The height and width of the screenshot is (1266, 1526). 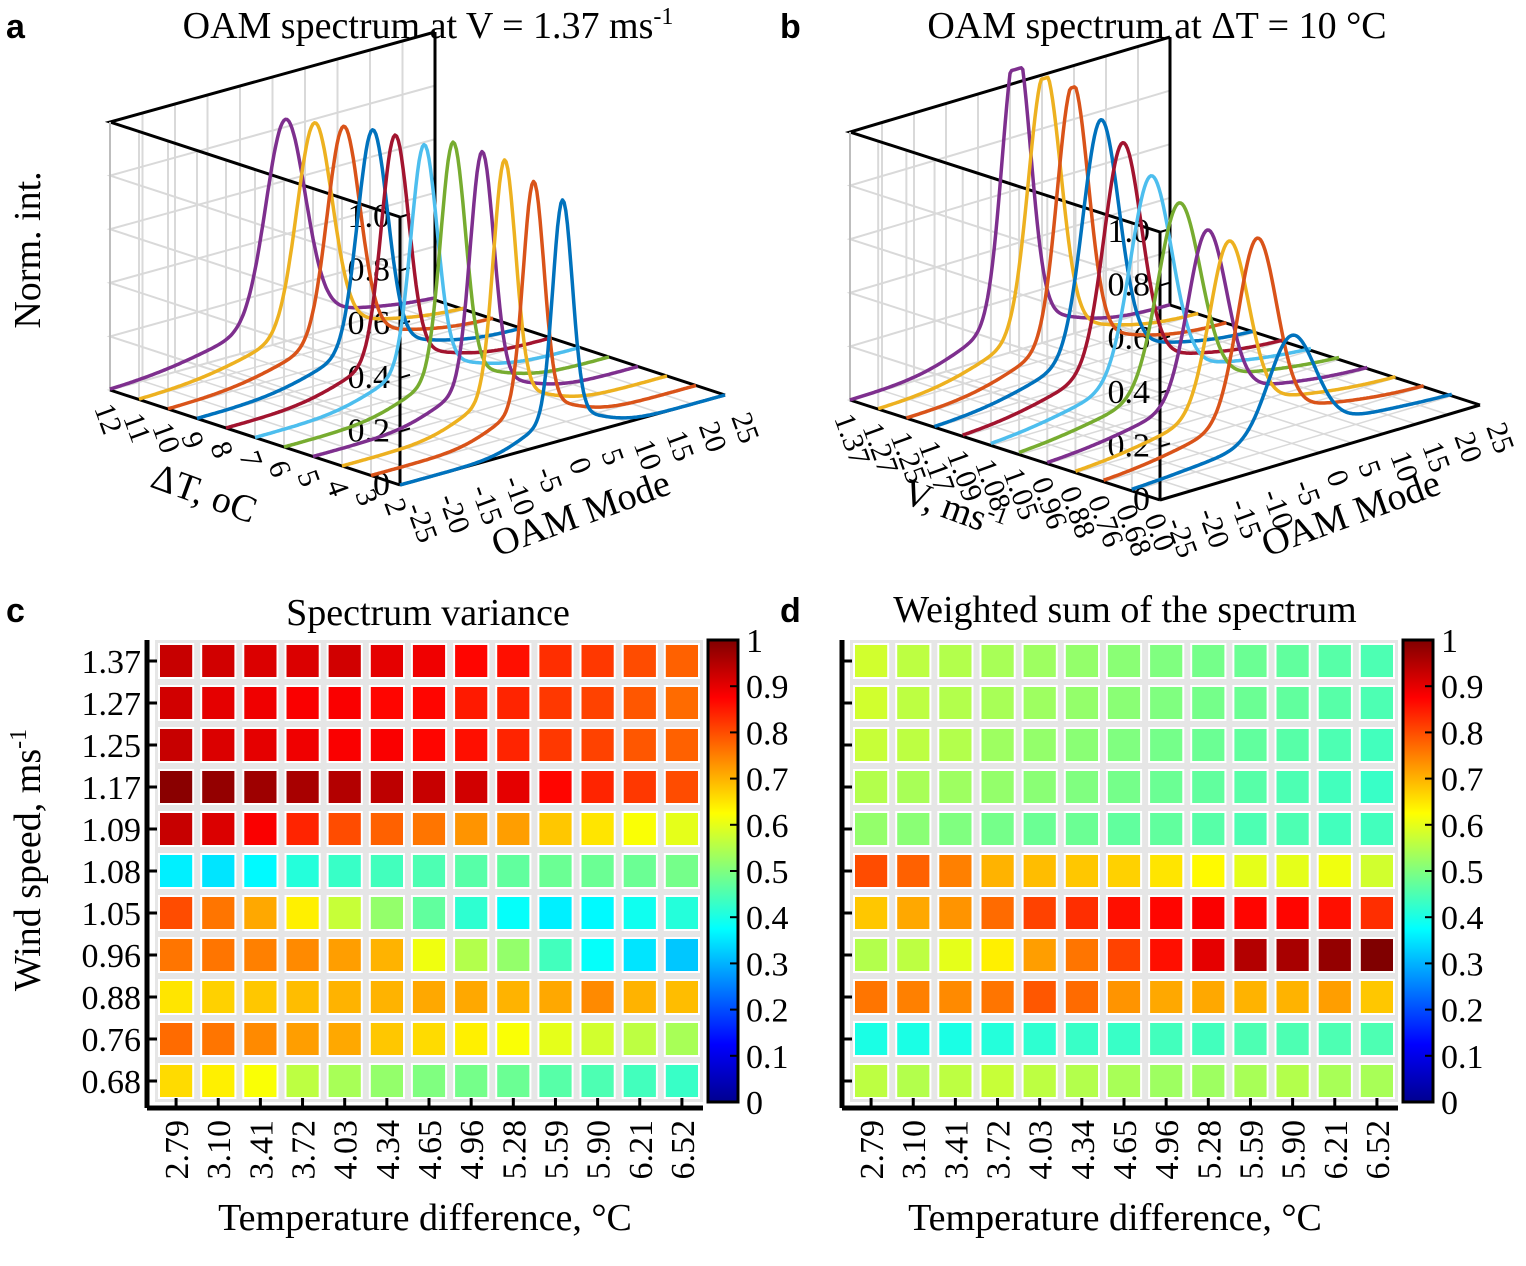 I want to click on panel-d-colorbar-tick-label: 0.7, so click(x=1462, y=780).